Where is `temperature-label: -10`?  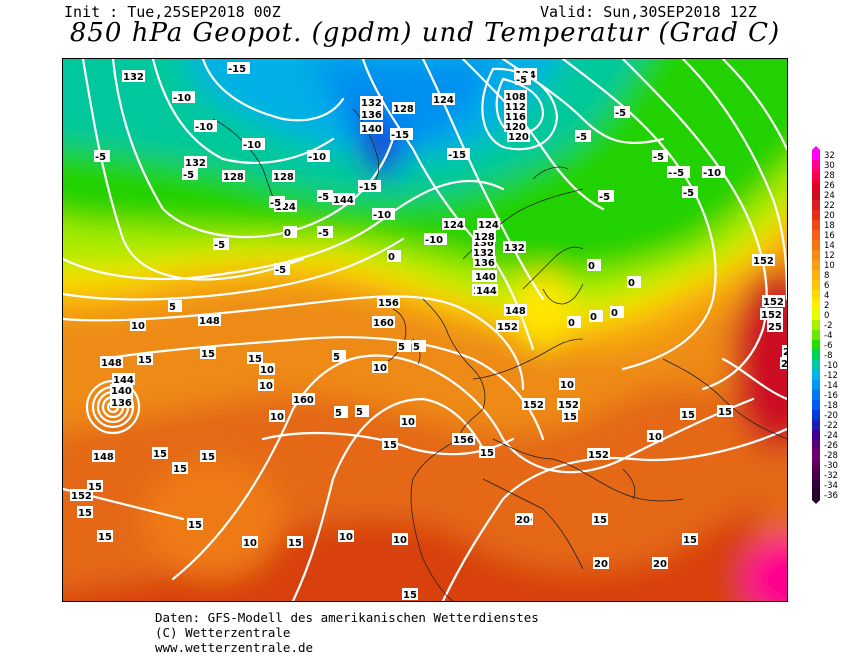
temperature-label: -10 is located at coordinates (253, 144).